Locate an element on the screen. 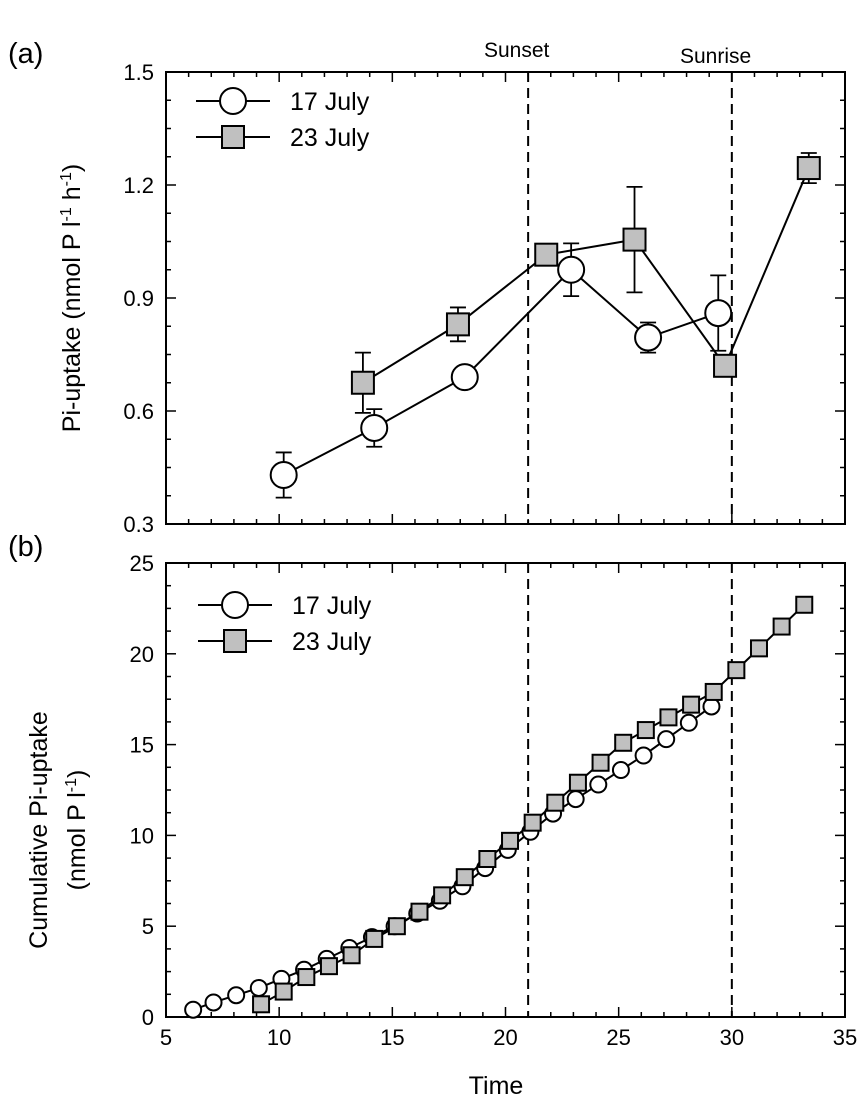 The width and height of the screenshot is (860, 1101). panel-b-ytick-label: 25 is located at coordinates (142, 563).